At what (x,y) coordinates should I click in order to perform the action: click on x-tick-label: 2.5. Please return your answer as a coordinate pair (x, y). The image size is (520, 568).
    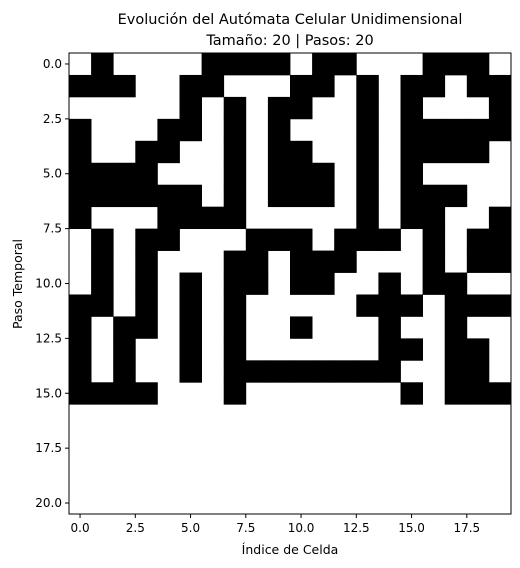
    Looking at the image, I should click on (135, 528).